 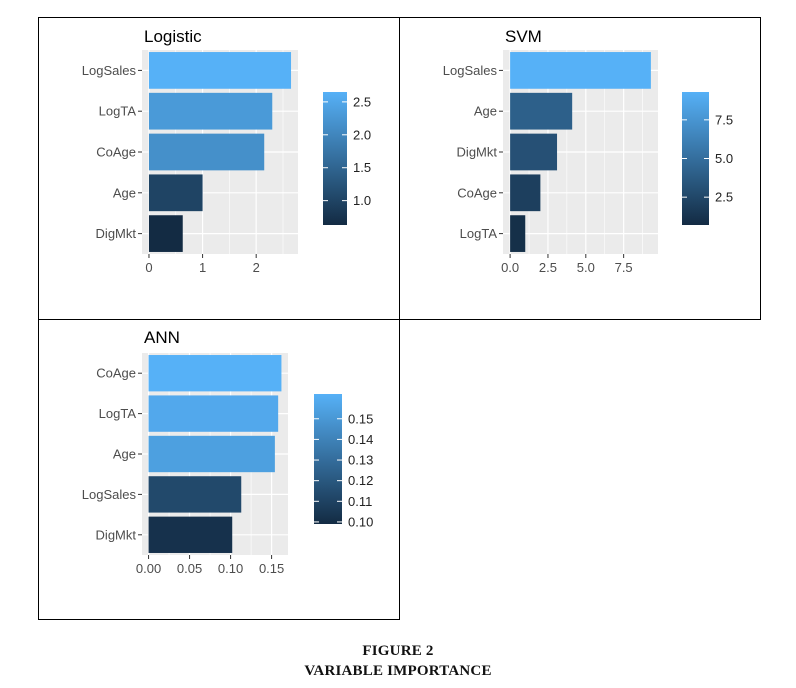 I want to click on x-tick-label: 5.0, so click(x=586, y=267).